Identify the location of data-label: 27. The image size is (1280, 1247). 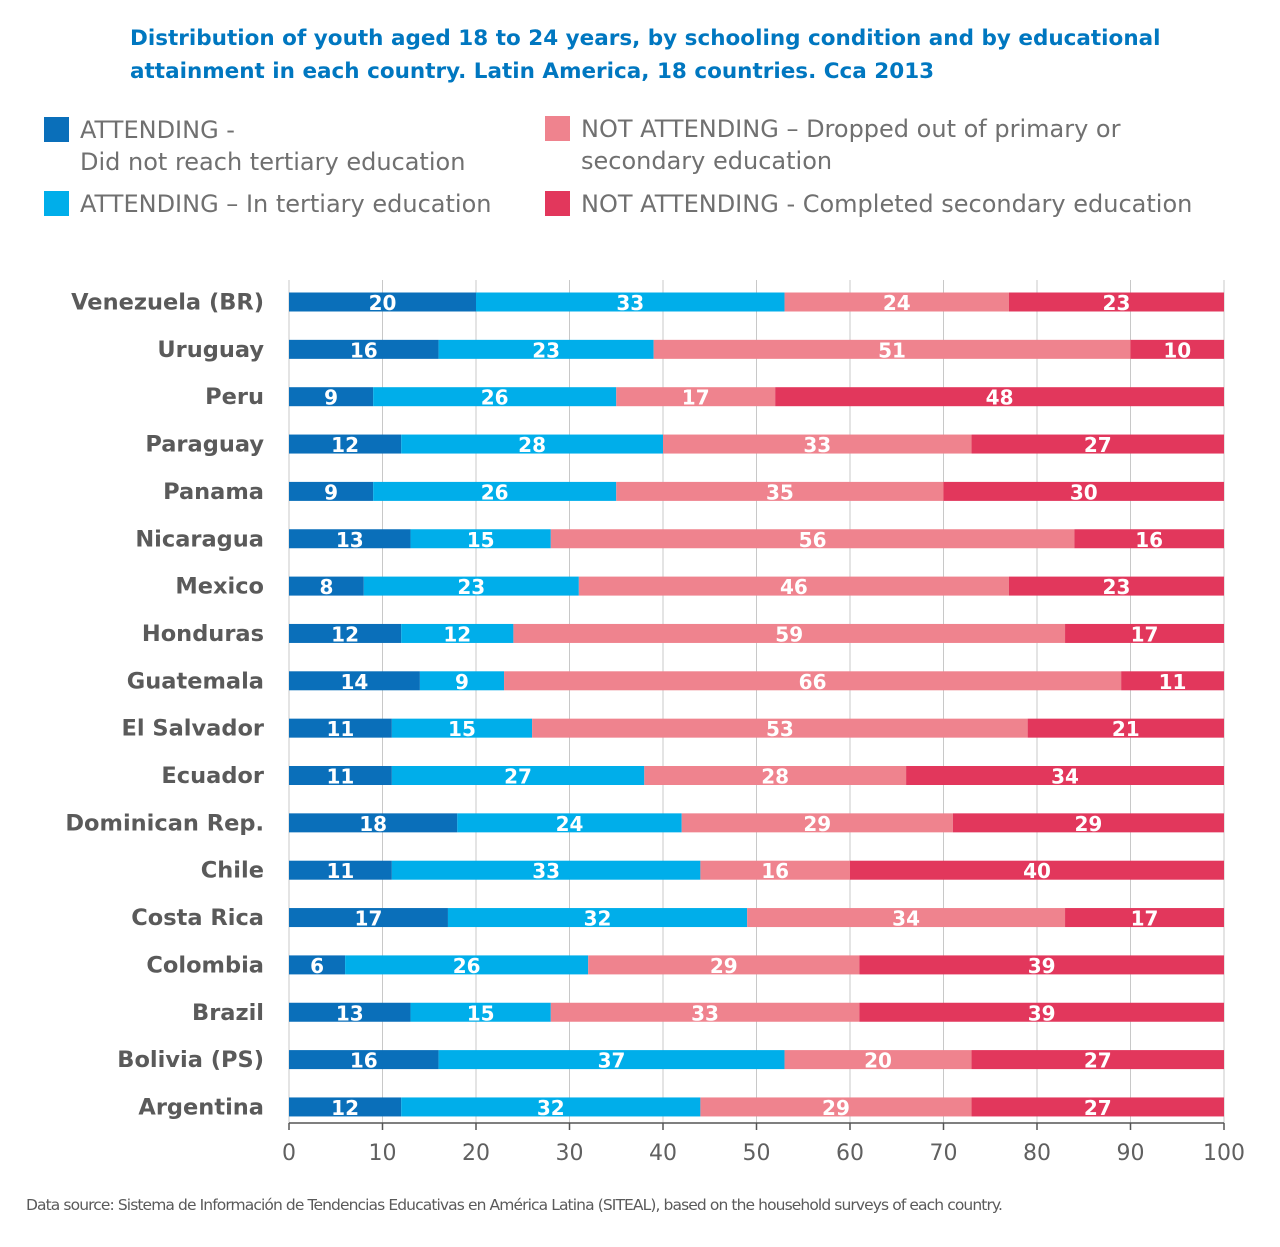
(1098, 445).